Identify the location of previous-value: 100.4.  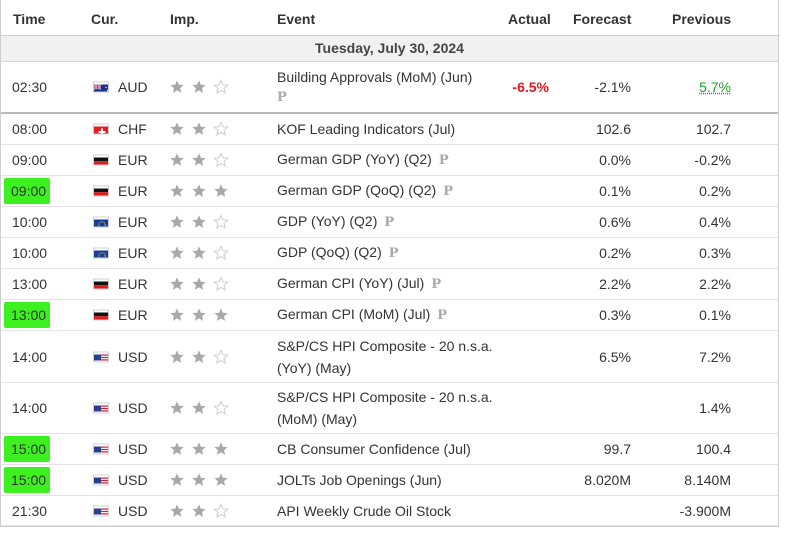
(713, 449).